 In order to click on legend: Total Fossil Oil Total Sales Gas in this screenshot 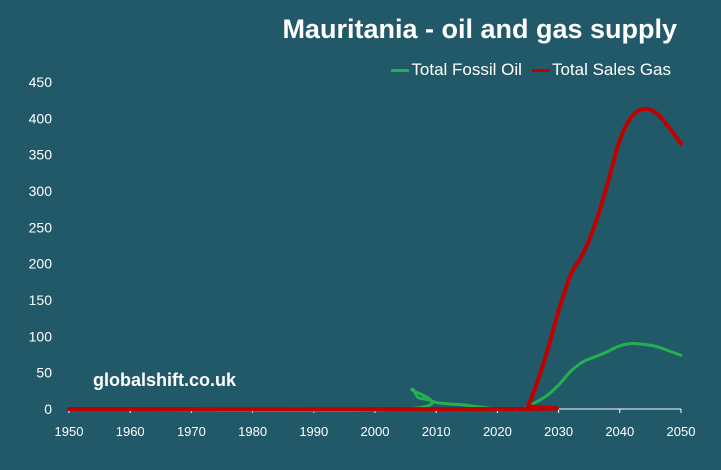, I will do `click(531, 70)`.